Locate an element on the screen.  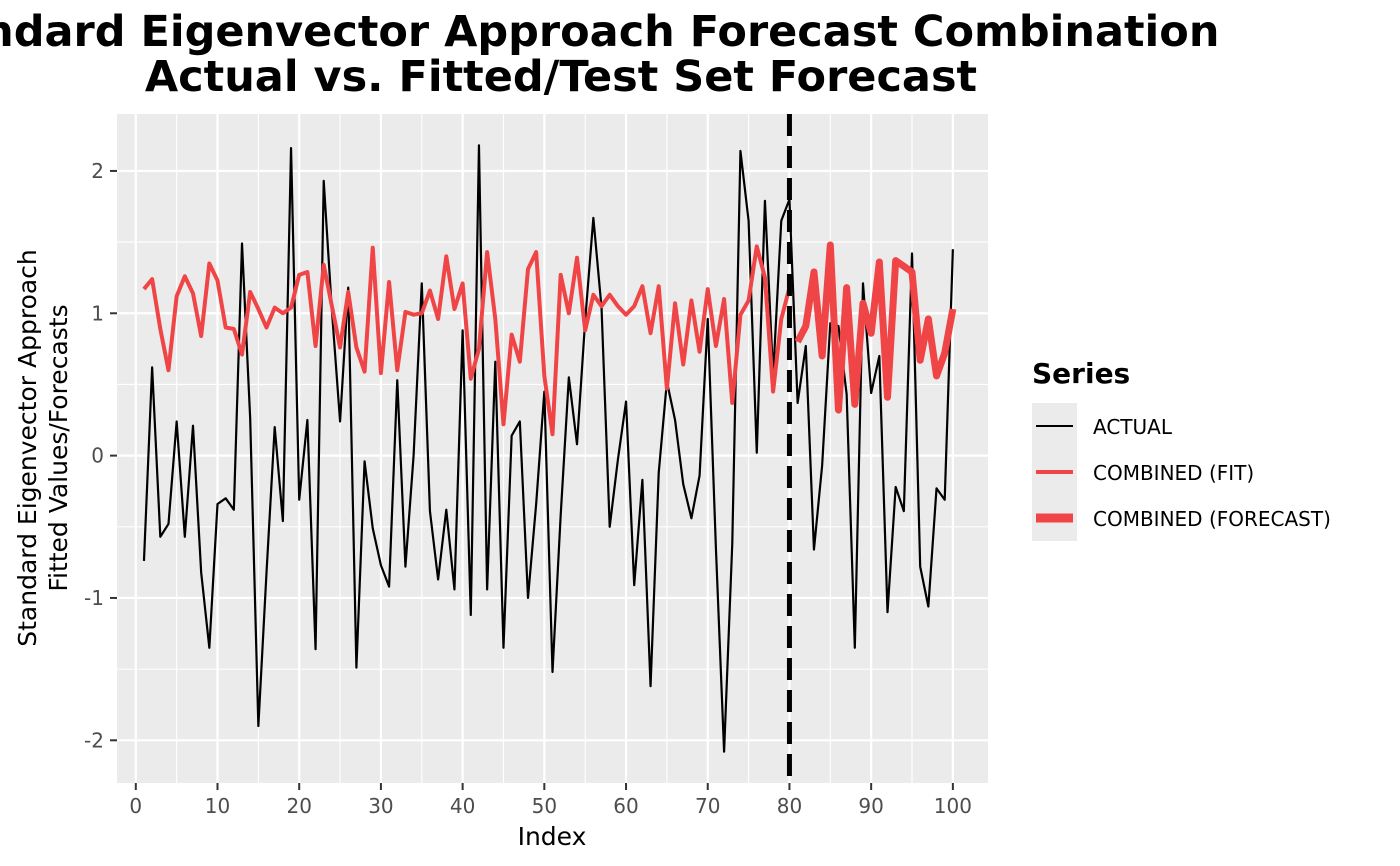
x-axis-title: Index is located at coordinates (552, 836).